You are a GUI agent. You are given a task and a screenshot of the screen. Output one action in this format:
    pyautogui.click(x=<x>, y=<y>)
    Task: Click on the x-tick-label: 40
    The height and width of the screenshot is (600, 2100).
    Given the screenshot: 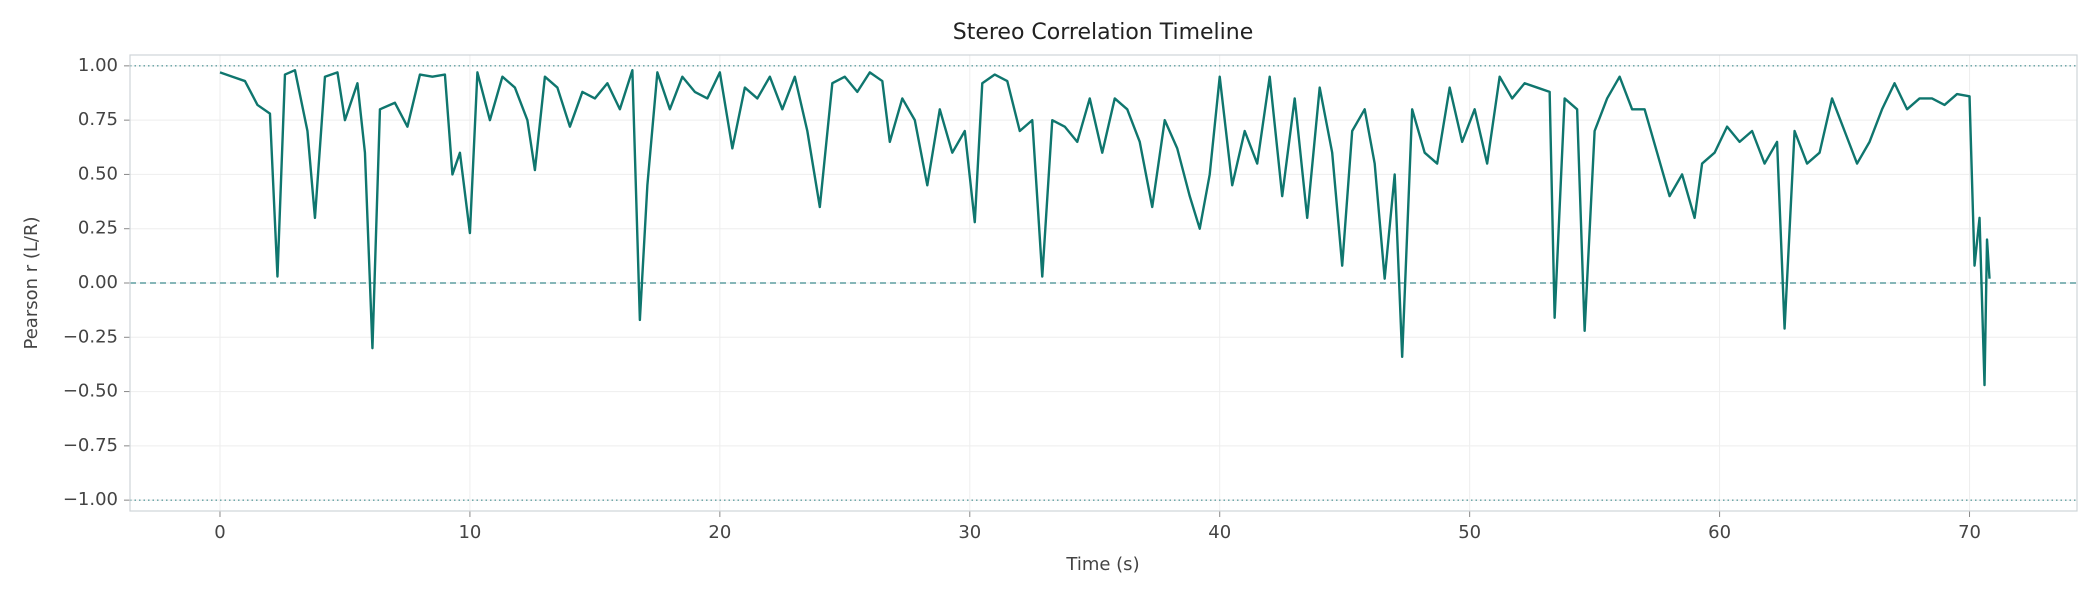 What is the action you would take?
    pyautogui.click(x=1219, y=532)
    